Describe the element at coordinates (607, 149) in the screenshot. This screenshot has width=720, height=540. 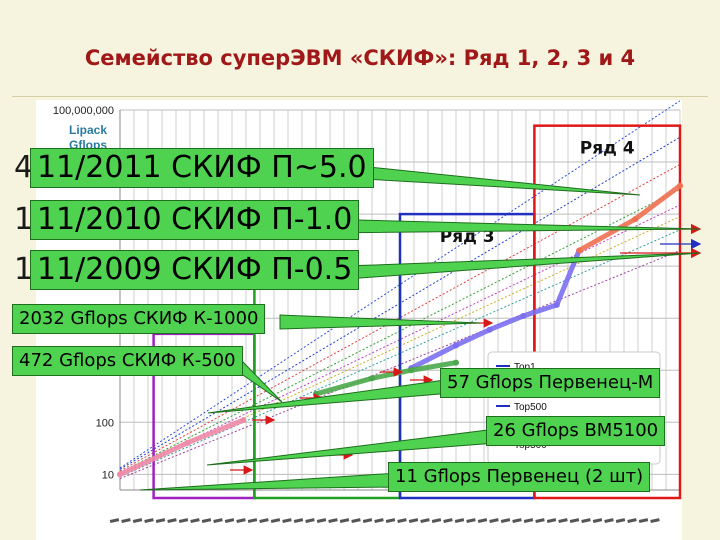
I see `series-region-label: Ряд 4` at that location.